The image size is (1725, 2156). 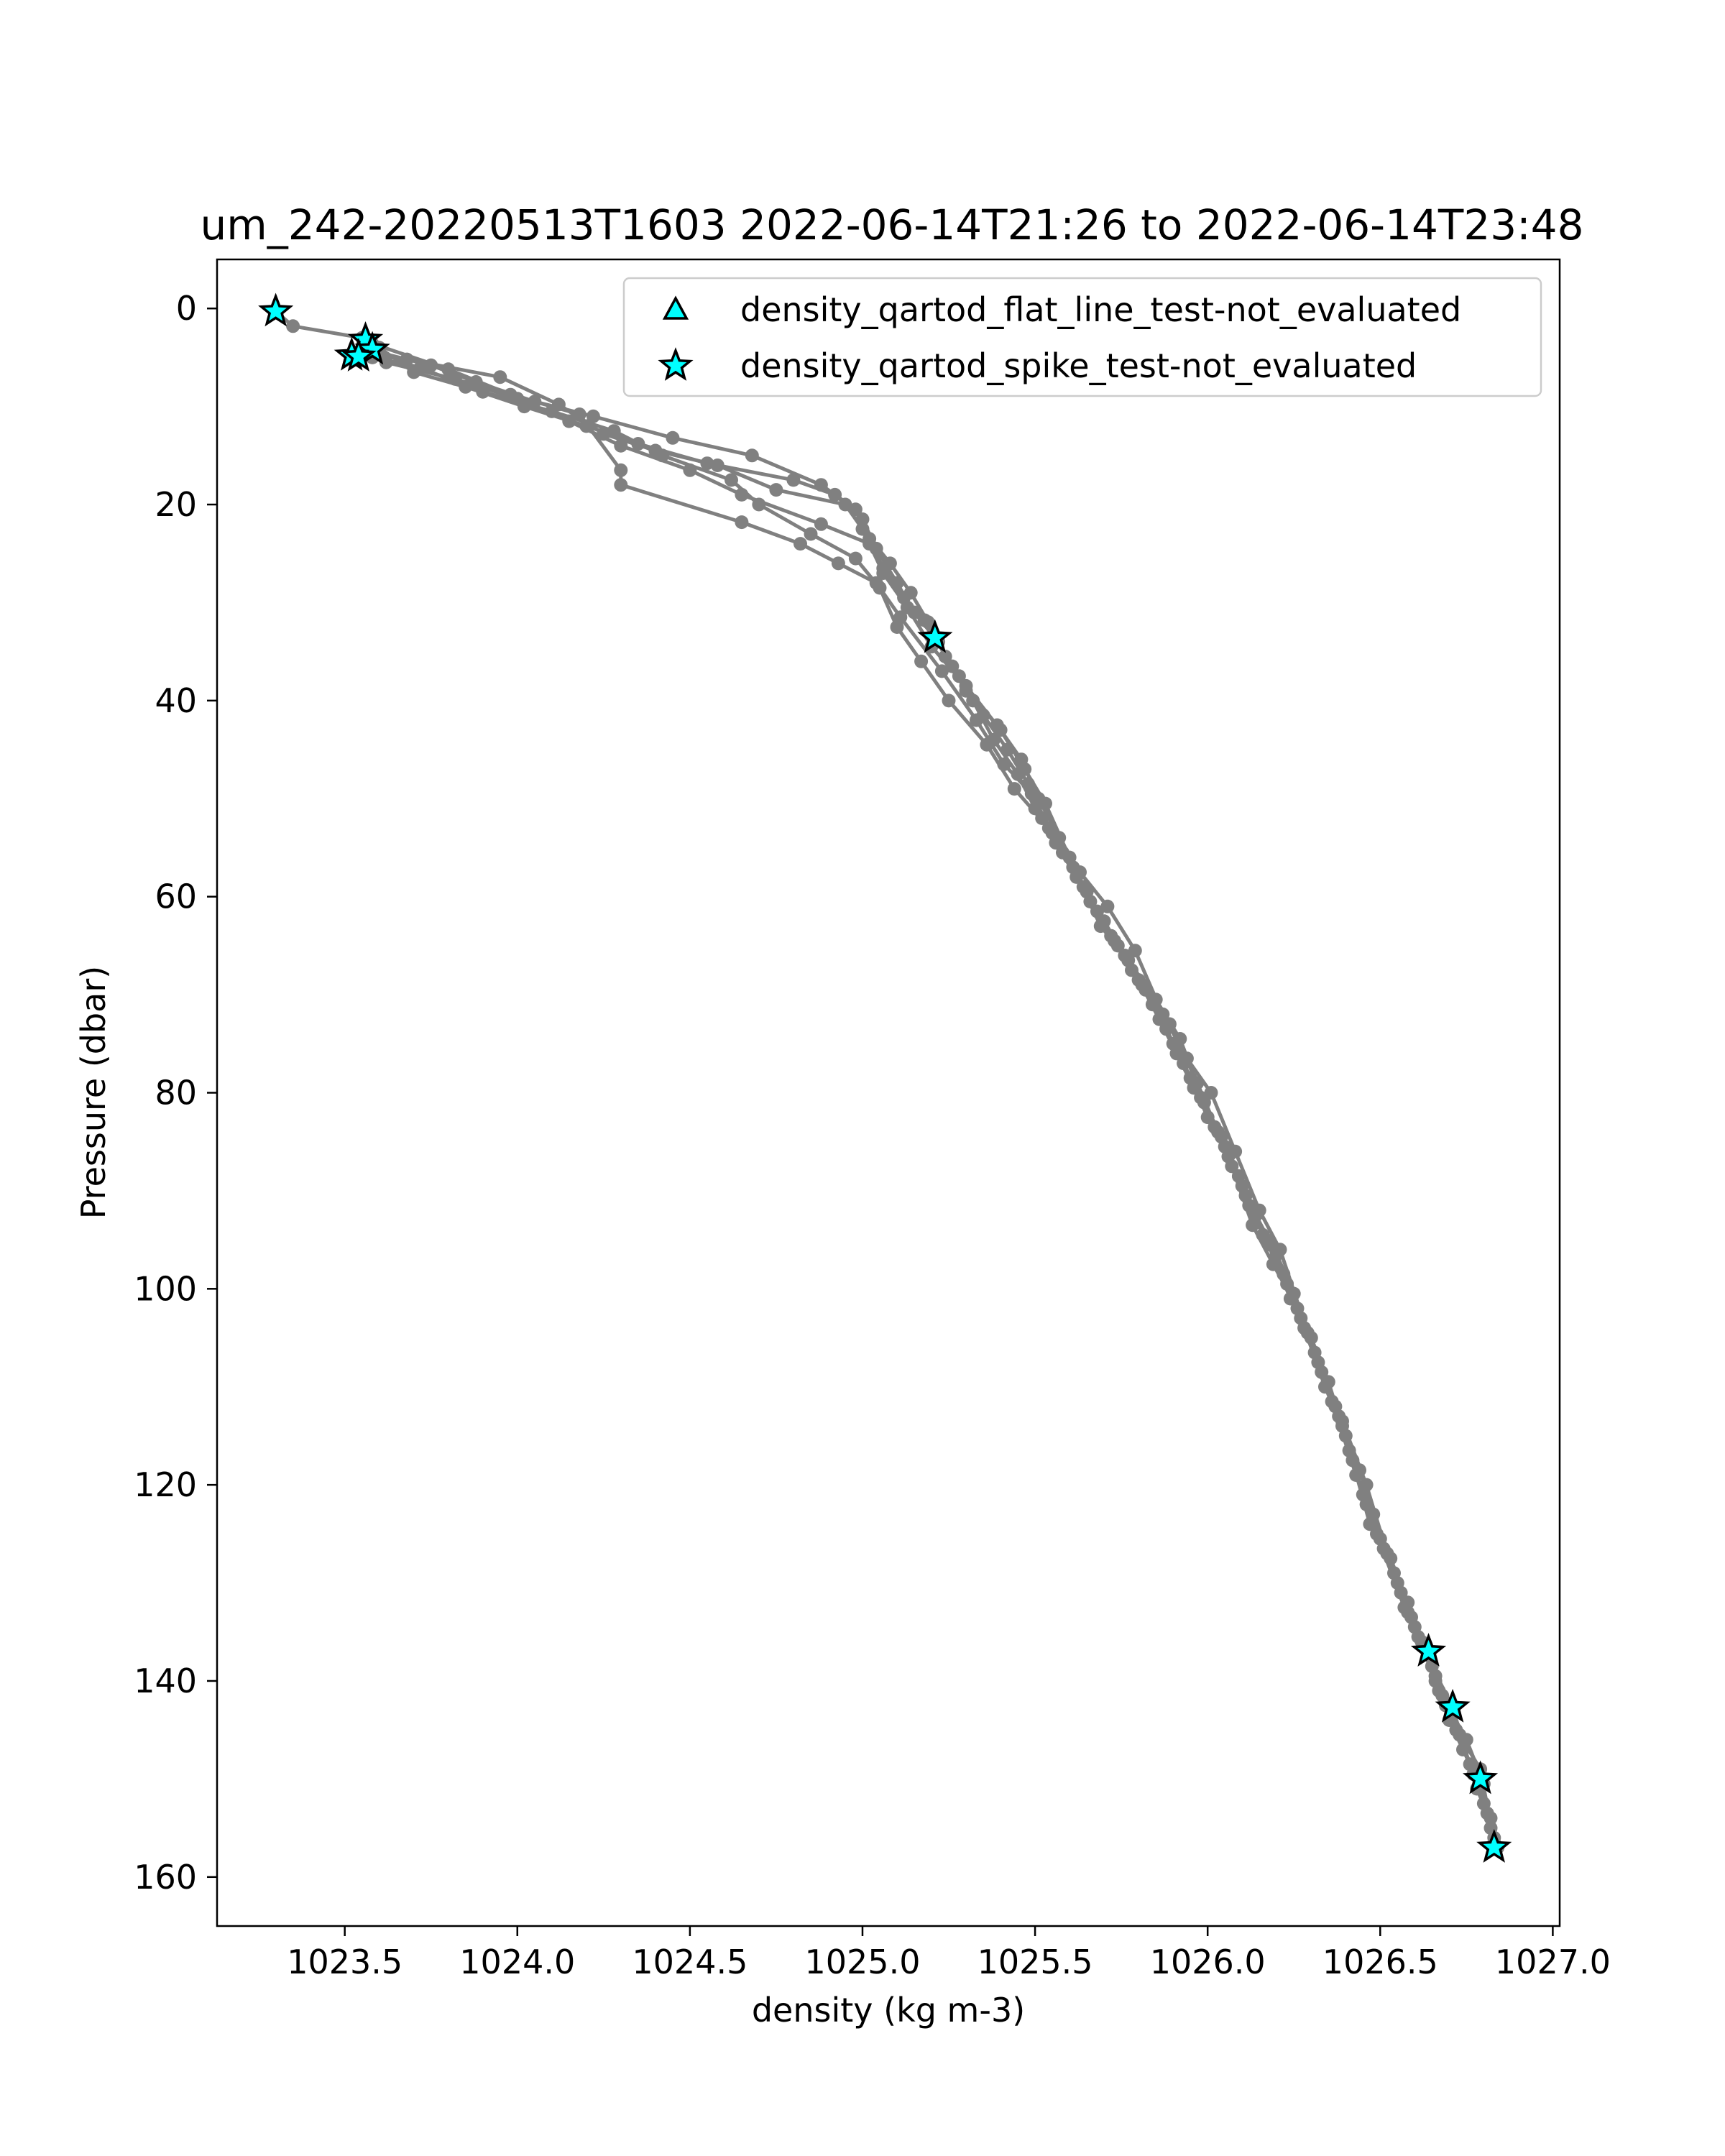 I want to click on legend-triangle-marker, so click(x=675, y=307).